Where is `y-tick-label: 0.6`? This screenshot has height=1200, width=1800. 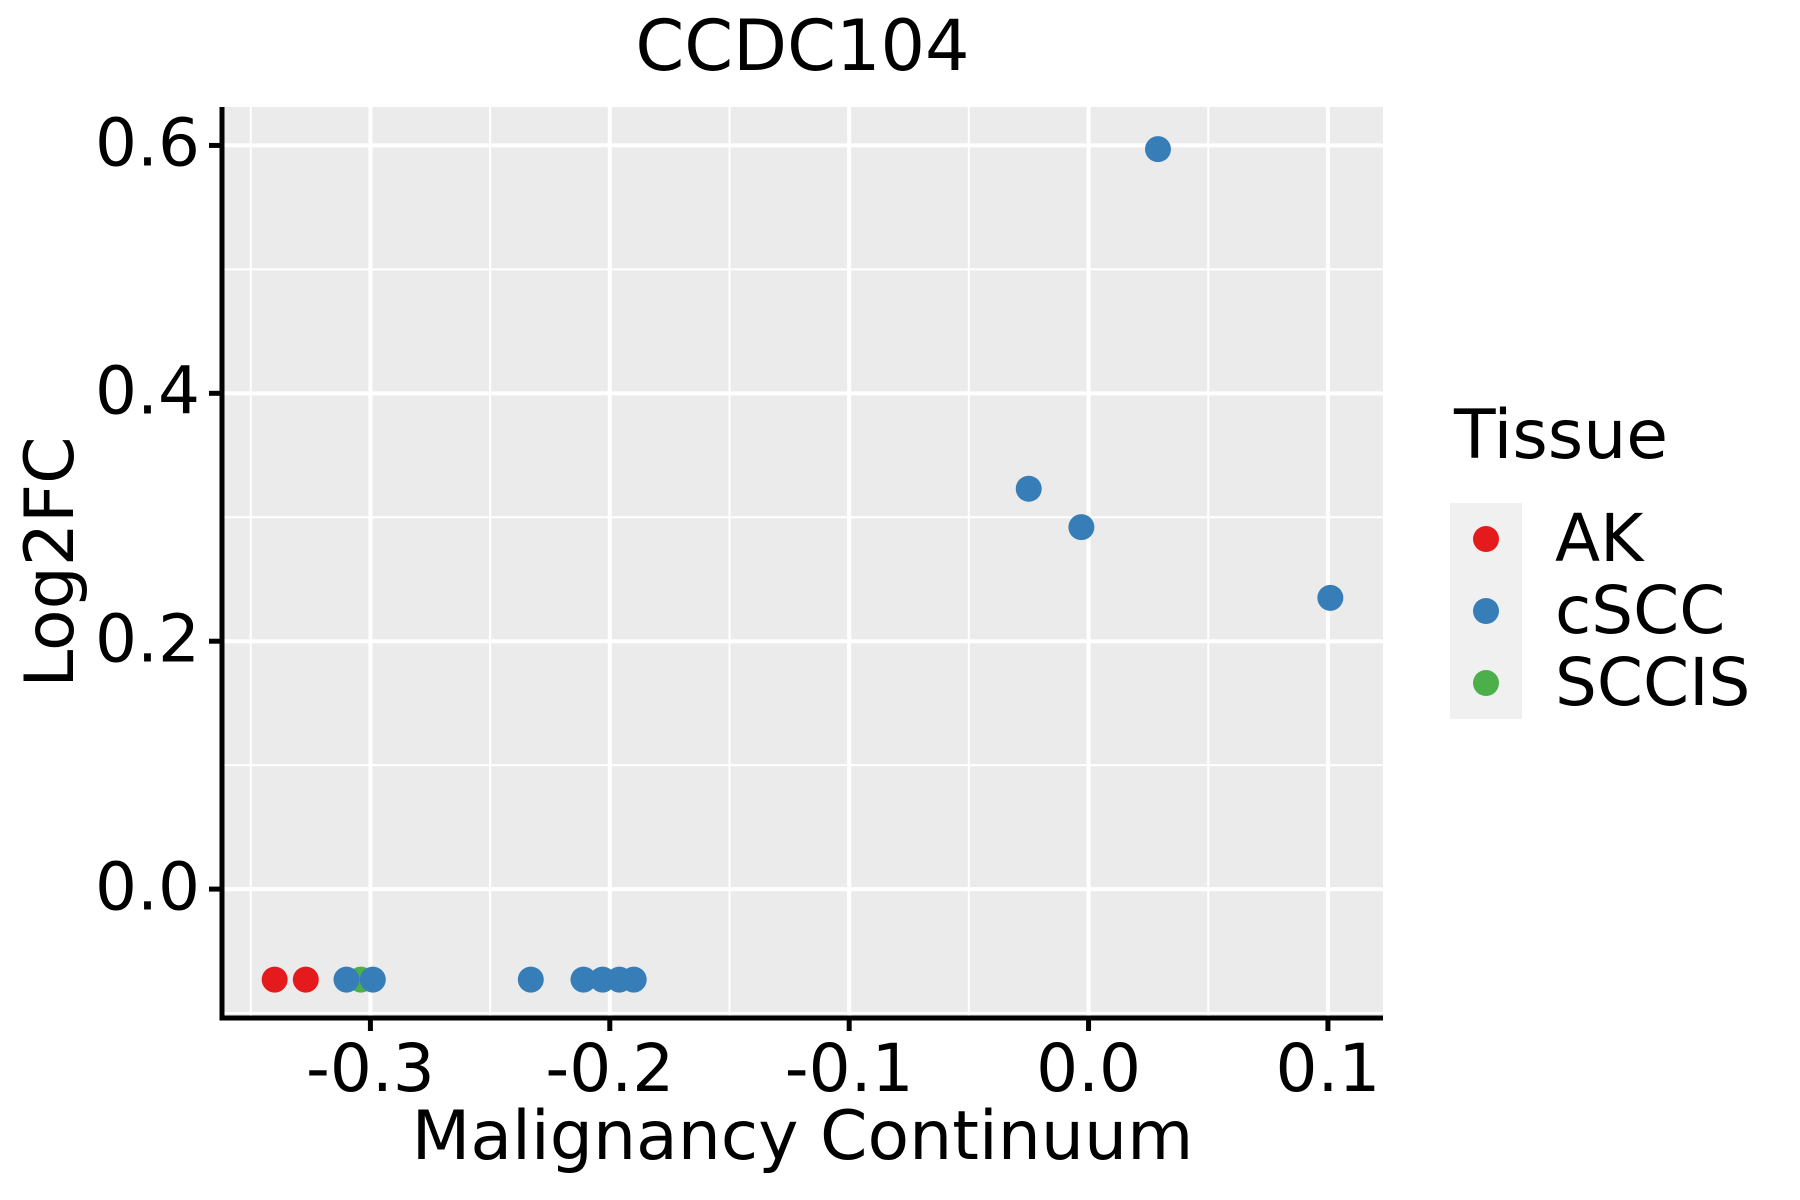
y-tick-label: 0.6 is located at coordinates (147, 144).